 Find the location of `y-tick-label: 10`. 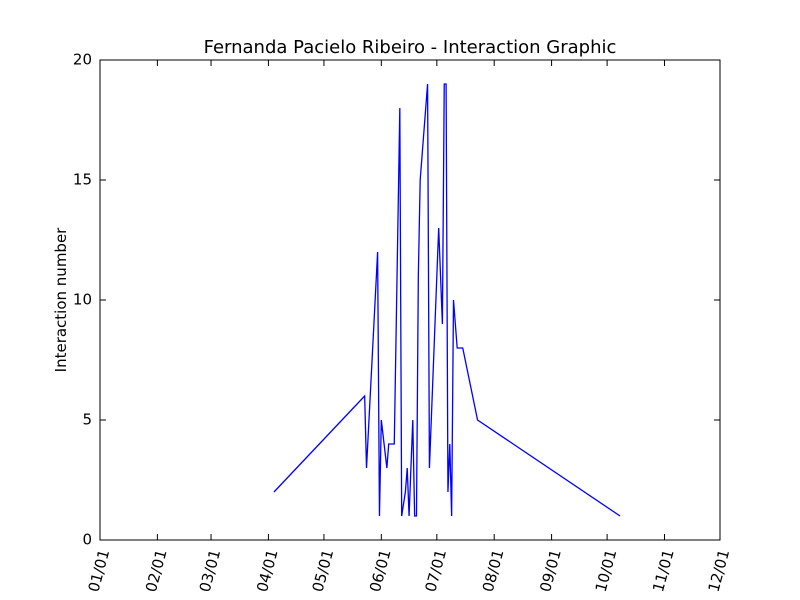

y-tick-label: 10 is located at coordinates (82, 300).